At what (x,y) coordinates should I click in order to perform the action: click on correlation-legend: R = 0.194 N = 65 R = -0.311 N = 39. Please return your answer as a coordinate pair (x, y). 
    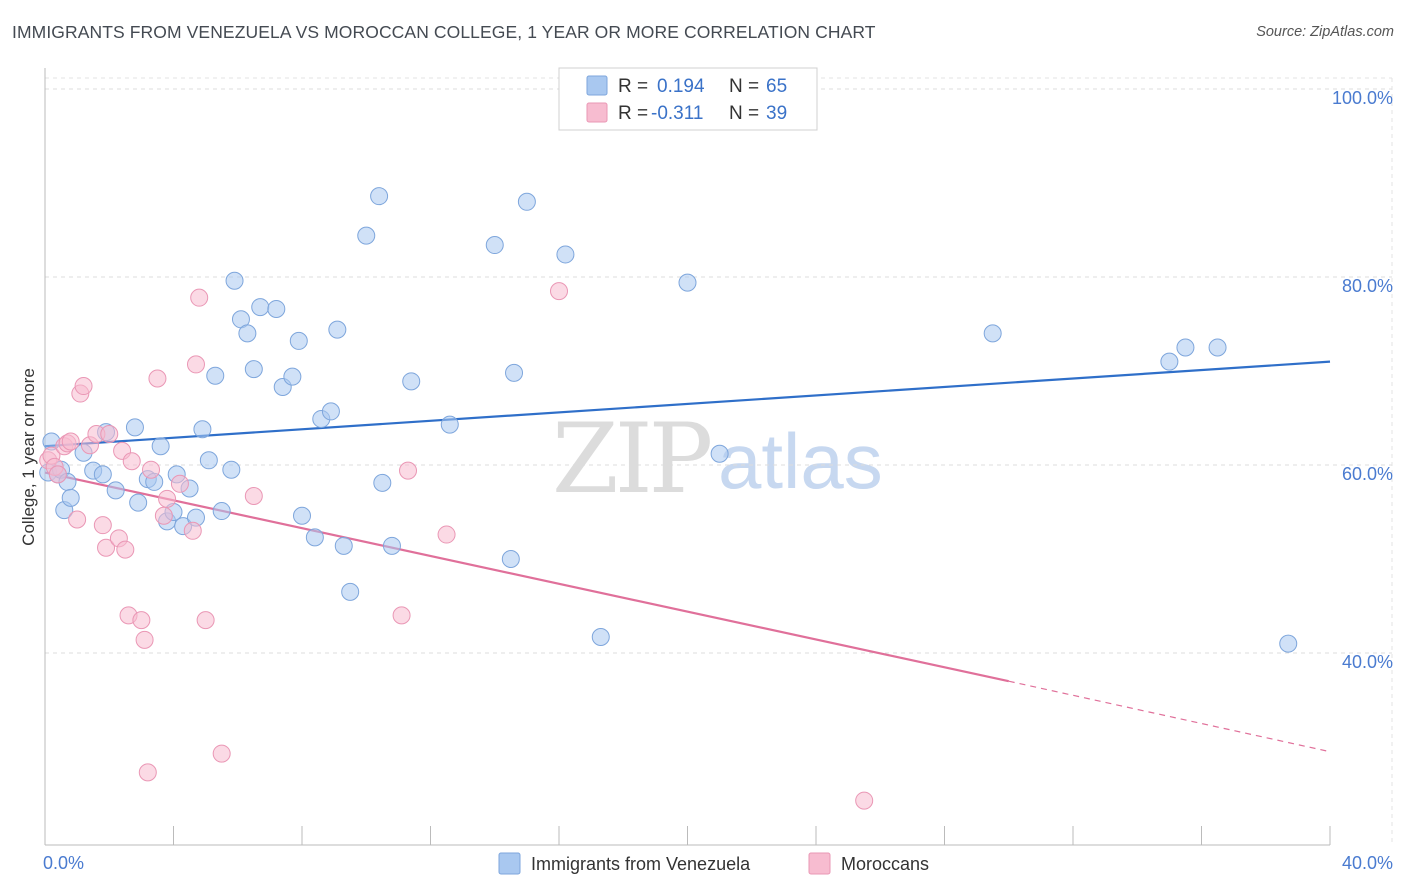
    Looking at the image, I should click on (688, 99).